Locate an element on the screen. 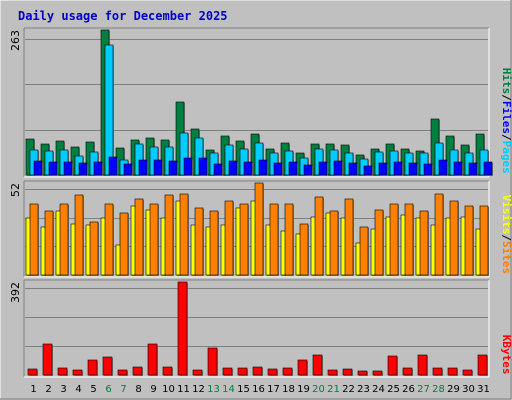 The image size is (512, 400). legend-kbytes: KBytes is located at coordinates (506, 355).